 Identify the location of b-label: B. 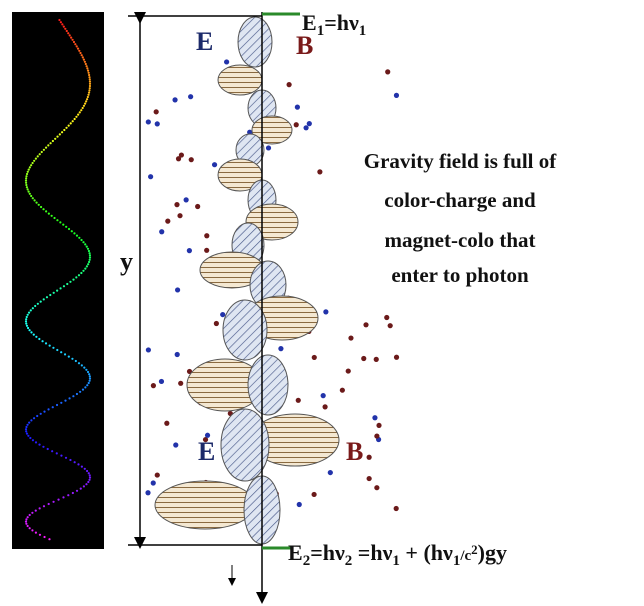
(304, 45).